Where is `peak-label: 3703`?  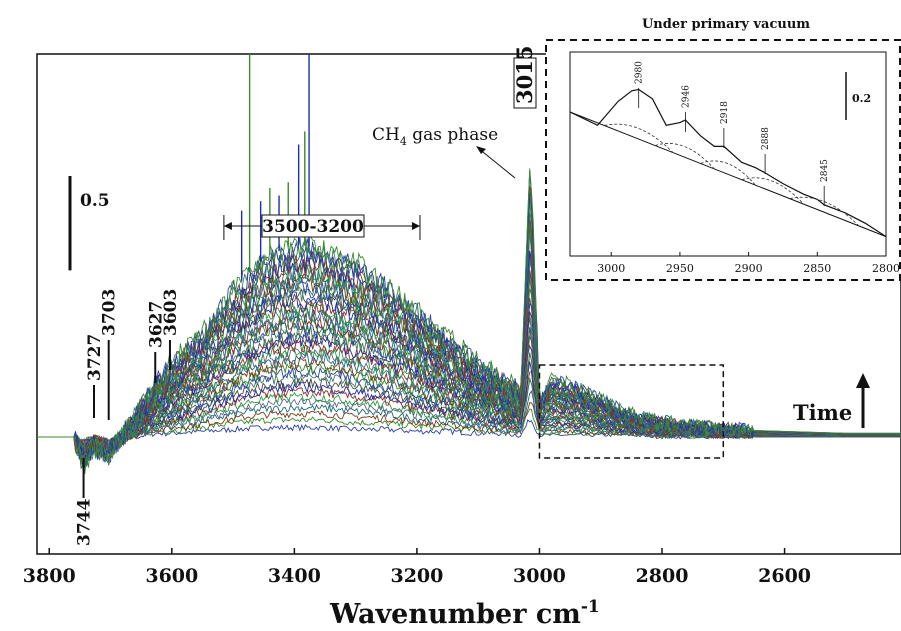 peak-label: 3703 is located at coordinates (110, 312).